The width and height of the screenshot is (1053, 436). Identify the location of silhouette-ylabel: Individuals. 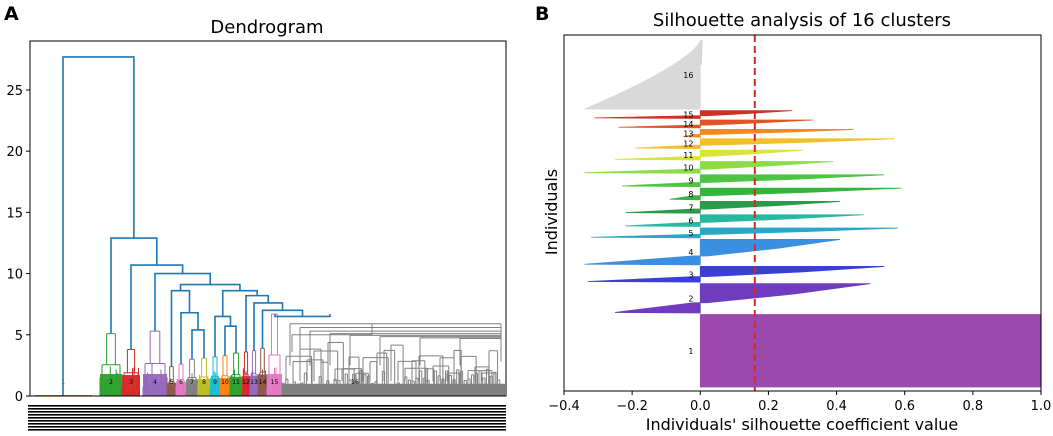
(551, 212).